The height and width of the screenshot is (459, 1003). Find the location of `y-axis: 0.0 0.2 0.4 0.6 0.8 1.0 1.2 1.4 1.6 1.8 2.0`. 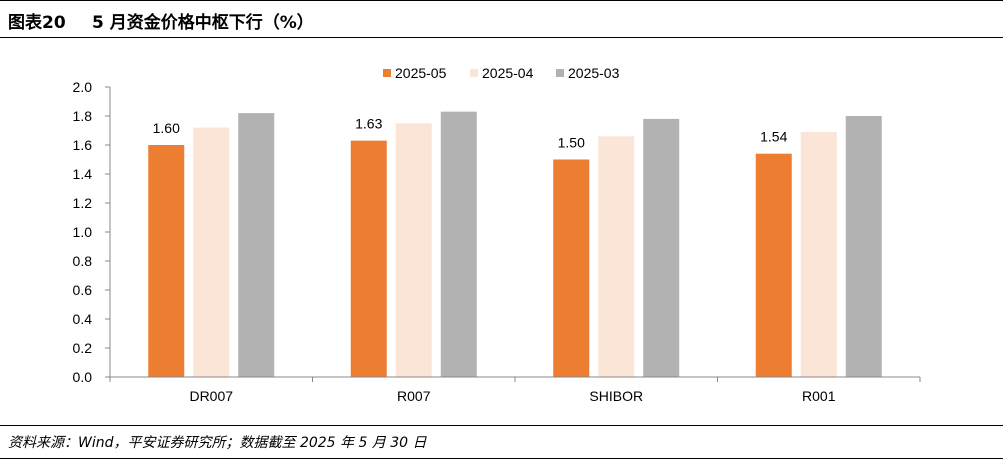

y-axis: 0.0 0.2 0.4 0.6 0.8 1.0 1.2 1.4 1.6 1.8 2.0 is located at coordinates (92, 232).